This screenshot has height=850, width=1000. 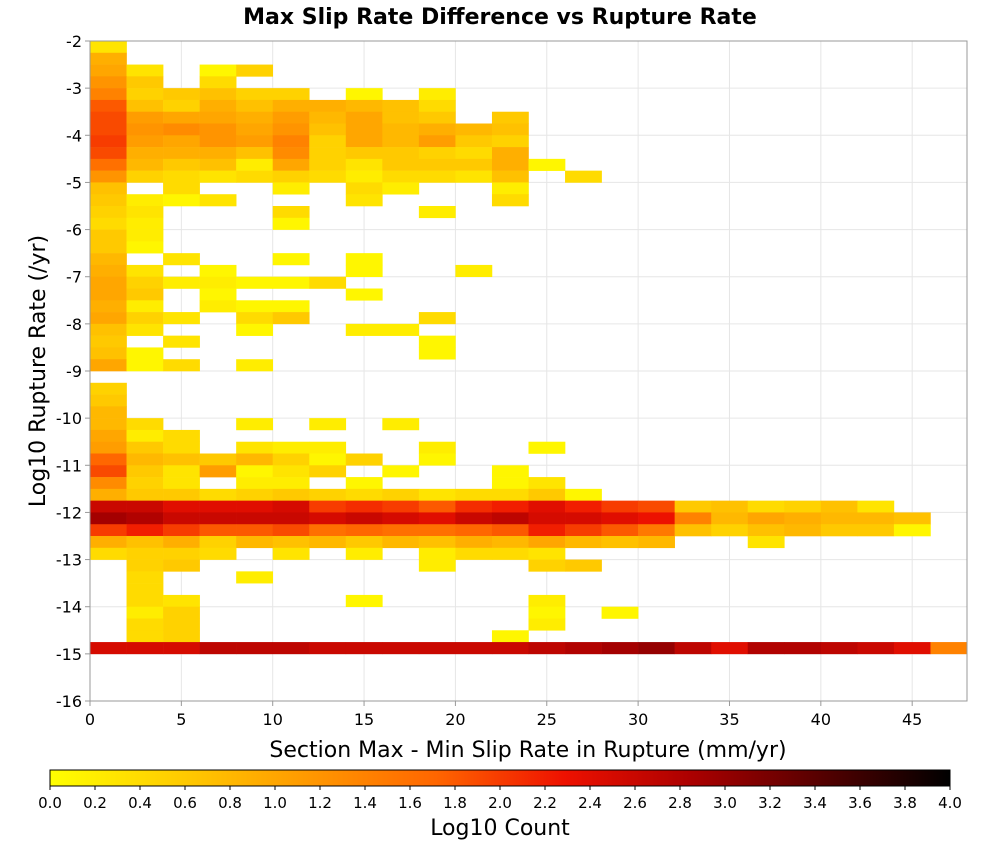 I want to click on colorbar-tick-label: 0.0, so click(x=50, y=803).